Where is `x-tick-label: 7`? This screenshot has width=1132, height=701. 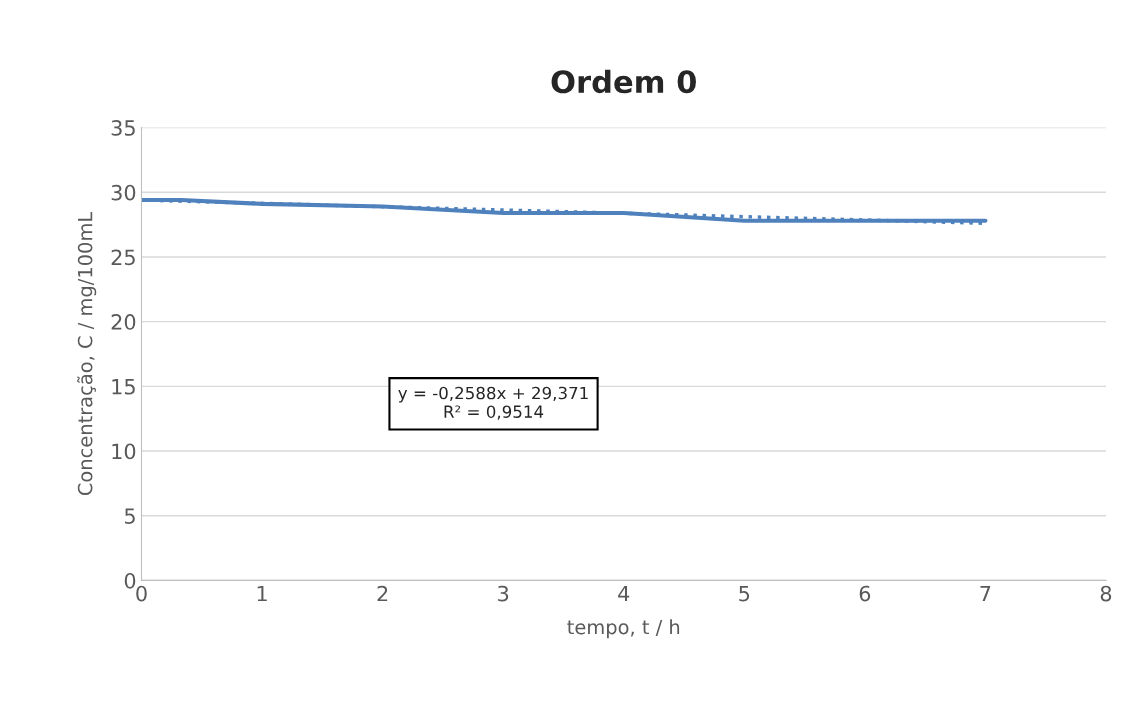
x-tick-label: 7 is located at coordinates (985, 593).